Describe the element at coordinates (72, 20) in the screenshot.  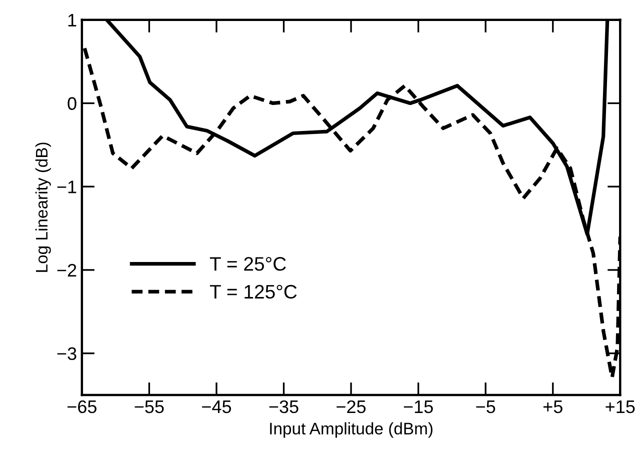
I see `y-tick-label: 1` at that location.